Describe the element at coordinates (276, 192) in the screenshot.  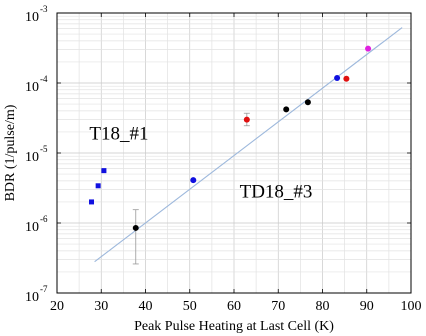
I see `annotation-label: TD18_#3` at that location.